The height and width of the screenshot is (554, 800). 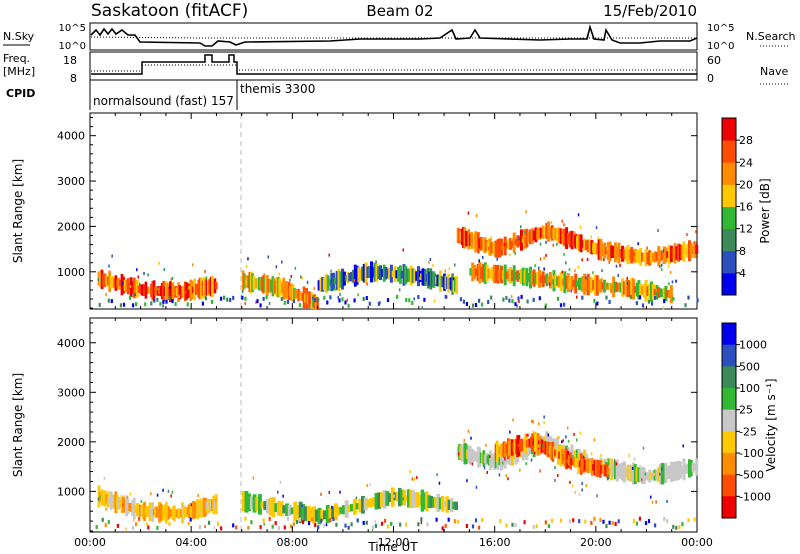 I want to click on colorbar-tick-label: 8, so click(x=742, y=251).